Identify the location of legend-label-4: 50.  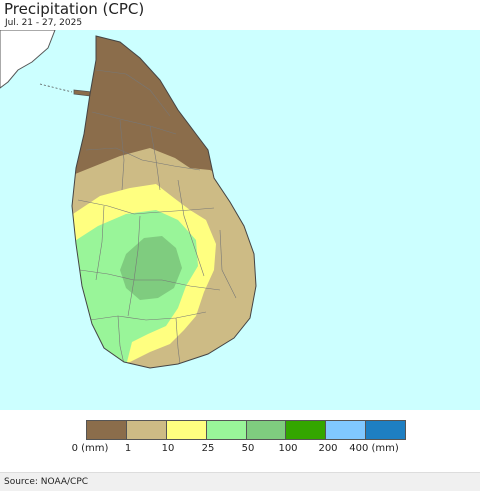
(248, 448).